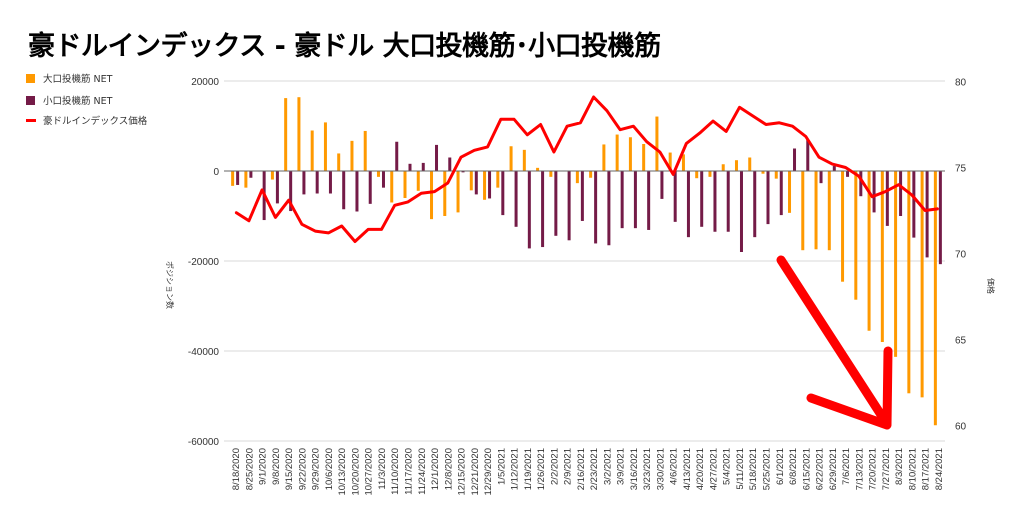 This screenshot has width=1024, height=523. Describe the element at coordinates (31, 120) in the screenshot. I see `legend-swatch-red-line` at that location.